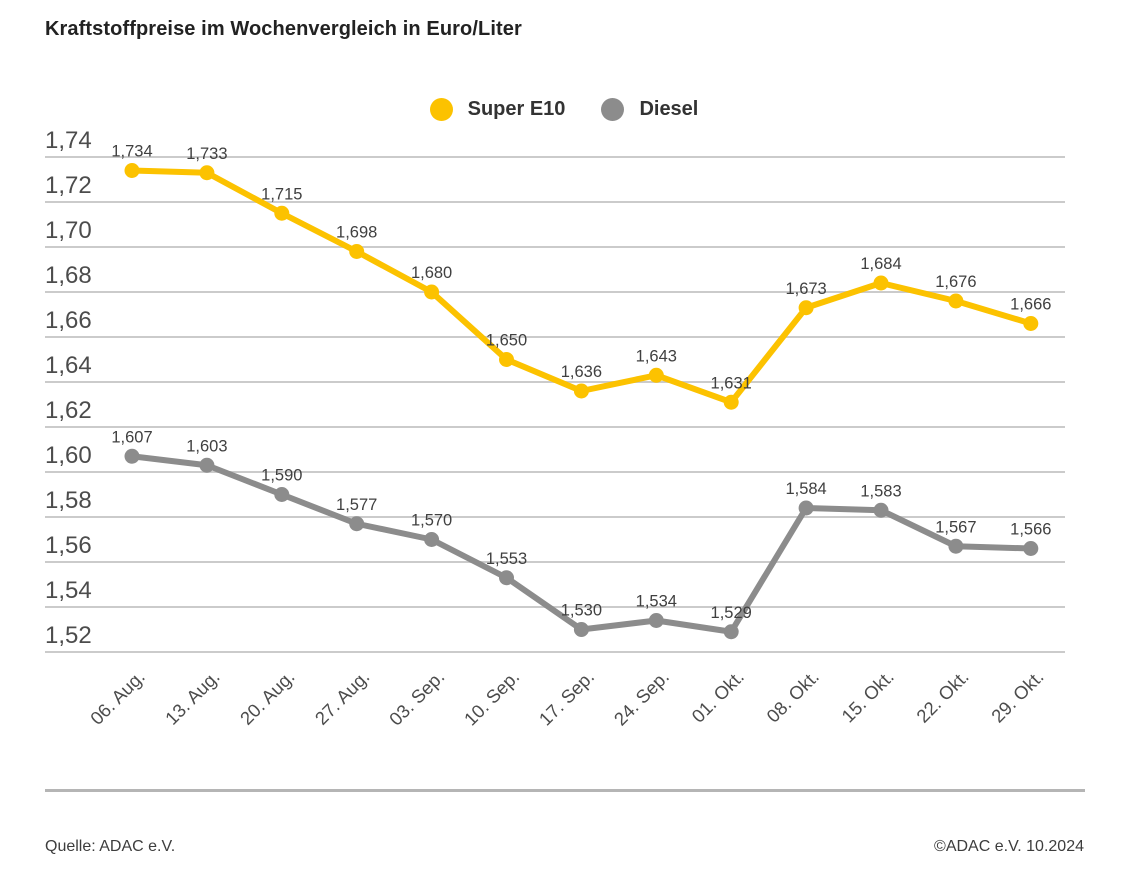  What do you see at coordinates (206, 446) in the screenshot?
I see `data-point-label: 1,603` at bounding box center [206, 446].